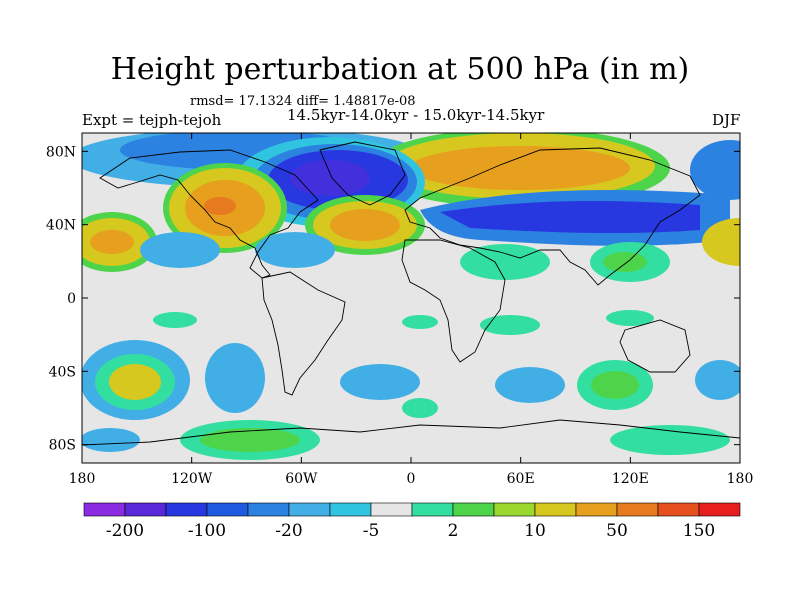 Image resolution: width=800 pixels, height=600 pixels. Describe the element at coordinates (288, 531) in the screenshot. I see `colorbar-label: -20` at that location.